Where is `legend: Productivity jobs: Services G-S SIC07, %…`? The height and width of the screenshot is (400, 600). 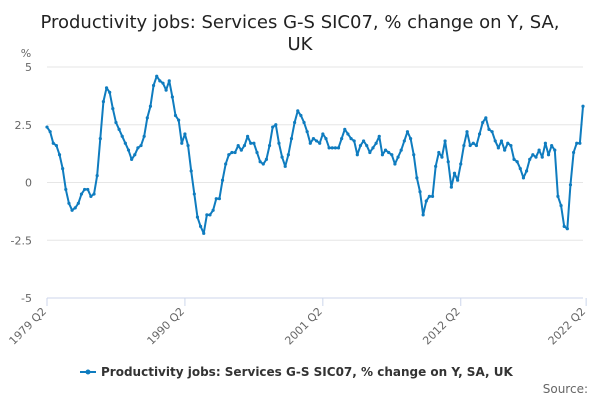 legend: Productivity jobs: Services G-S SIC07, %… is located at coordinates (296, 372).